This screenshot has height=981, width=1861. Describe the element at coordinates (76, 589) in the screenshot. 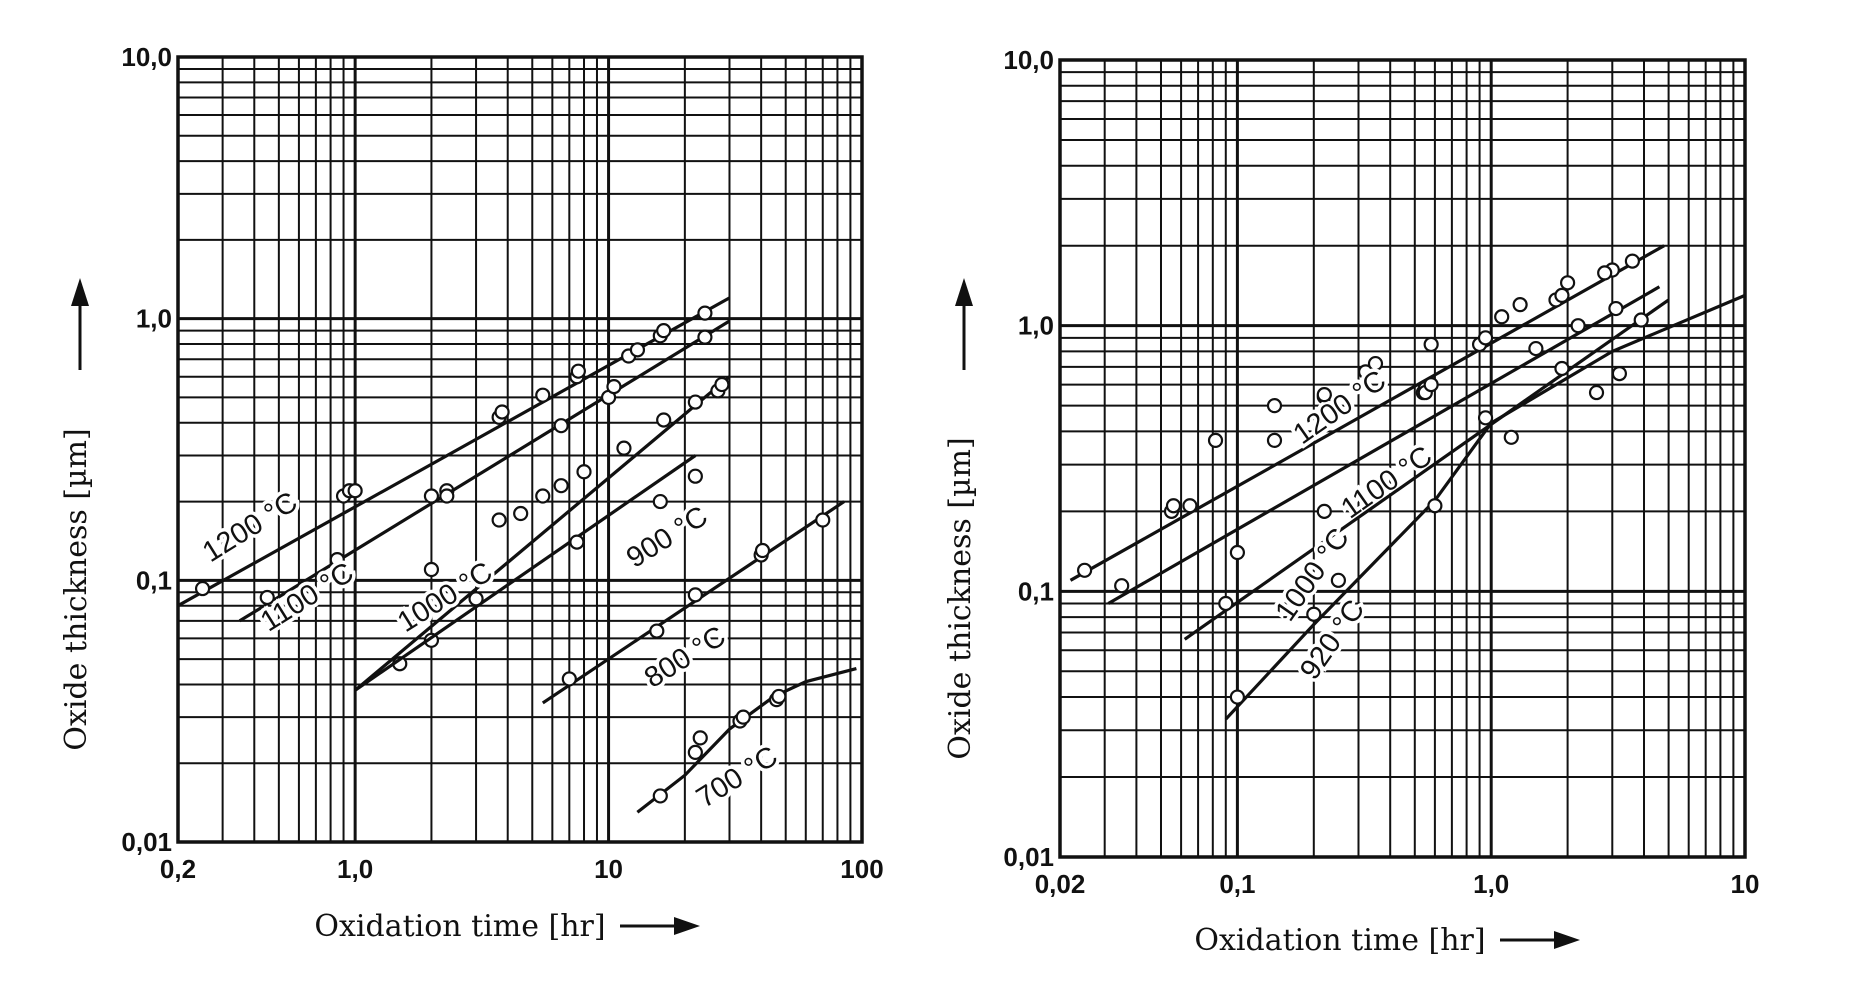

I see `left-y-axis-label: Oxide thickness [µm]` at that location.